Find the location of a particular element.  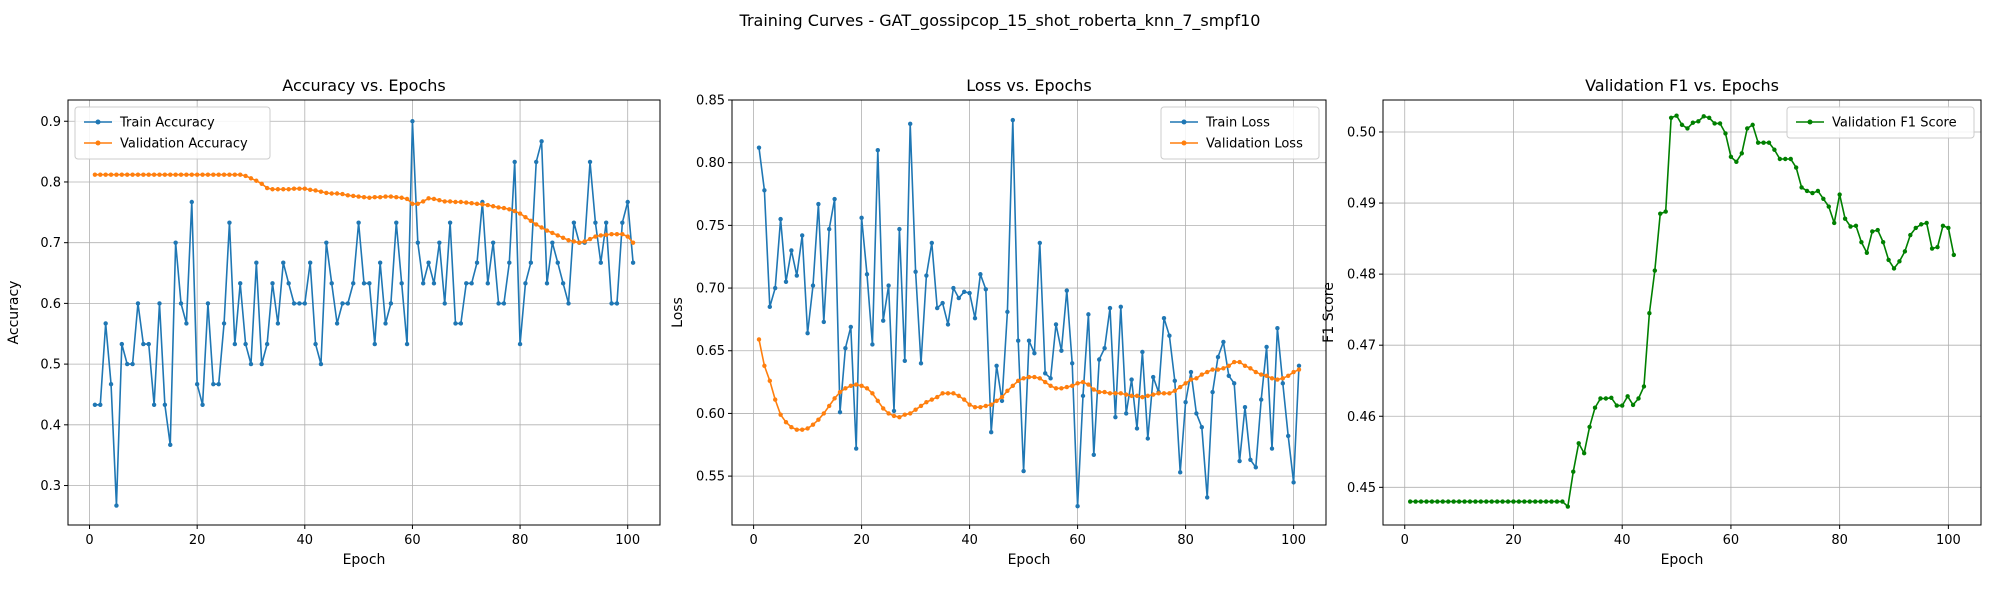

y-tick-label: 0.6 is located at coordinates (50, 304).